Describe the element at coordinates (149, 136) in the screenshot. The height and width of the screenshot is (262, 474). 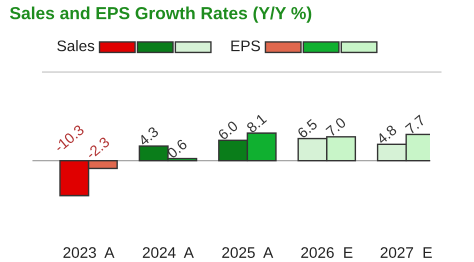
I see `data-label: 4.3` at that location.